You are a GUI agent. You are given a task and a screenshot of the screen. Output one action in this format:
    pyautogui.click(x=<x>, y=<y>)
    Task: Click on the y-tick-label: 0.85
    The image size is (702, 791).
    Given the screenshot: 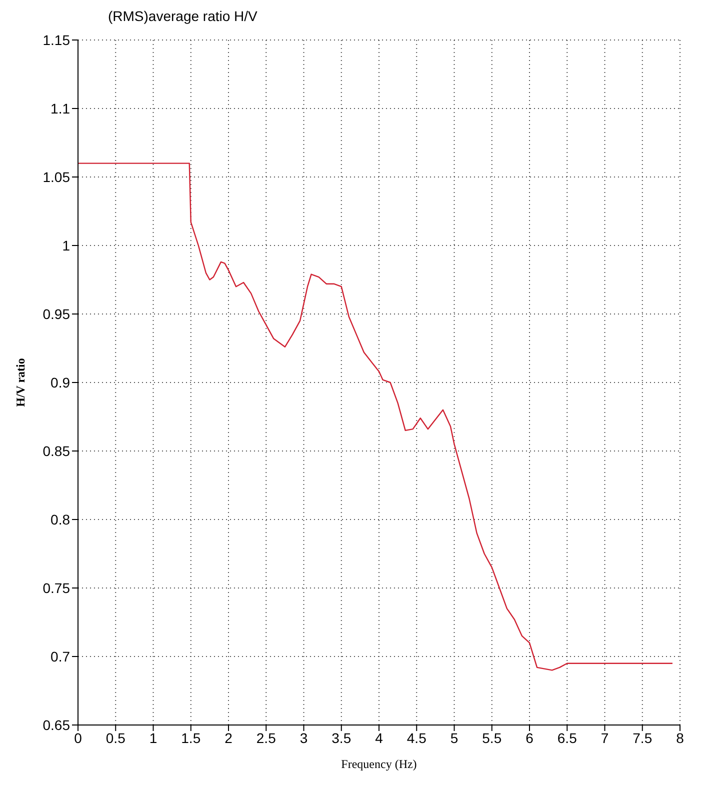 What is the action you would take?
    pyautogui.click(x=56, y=450)
    